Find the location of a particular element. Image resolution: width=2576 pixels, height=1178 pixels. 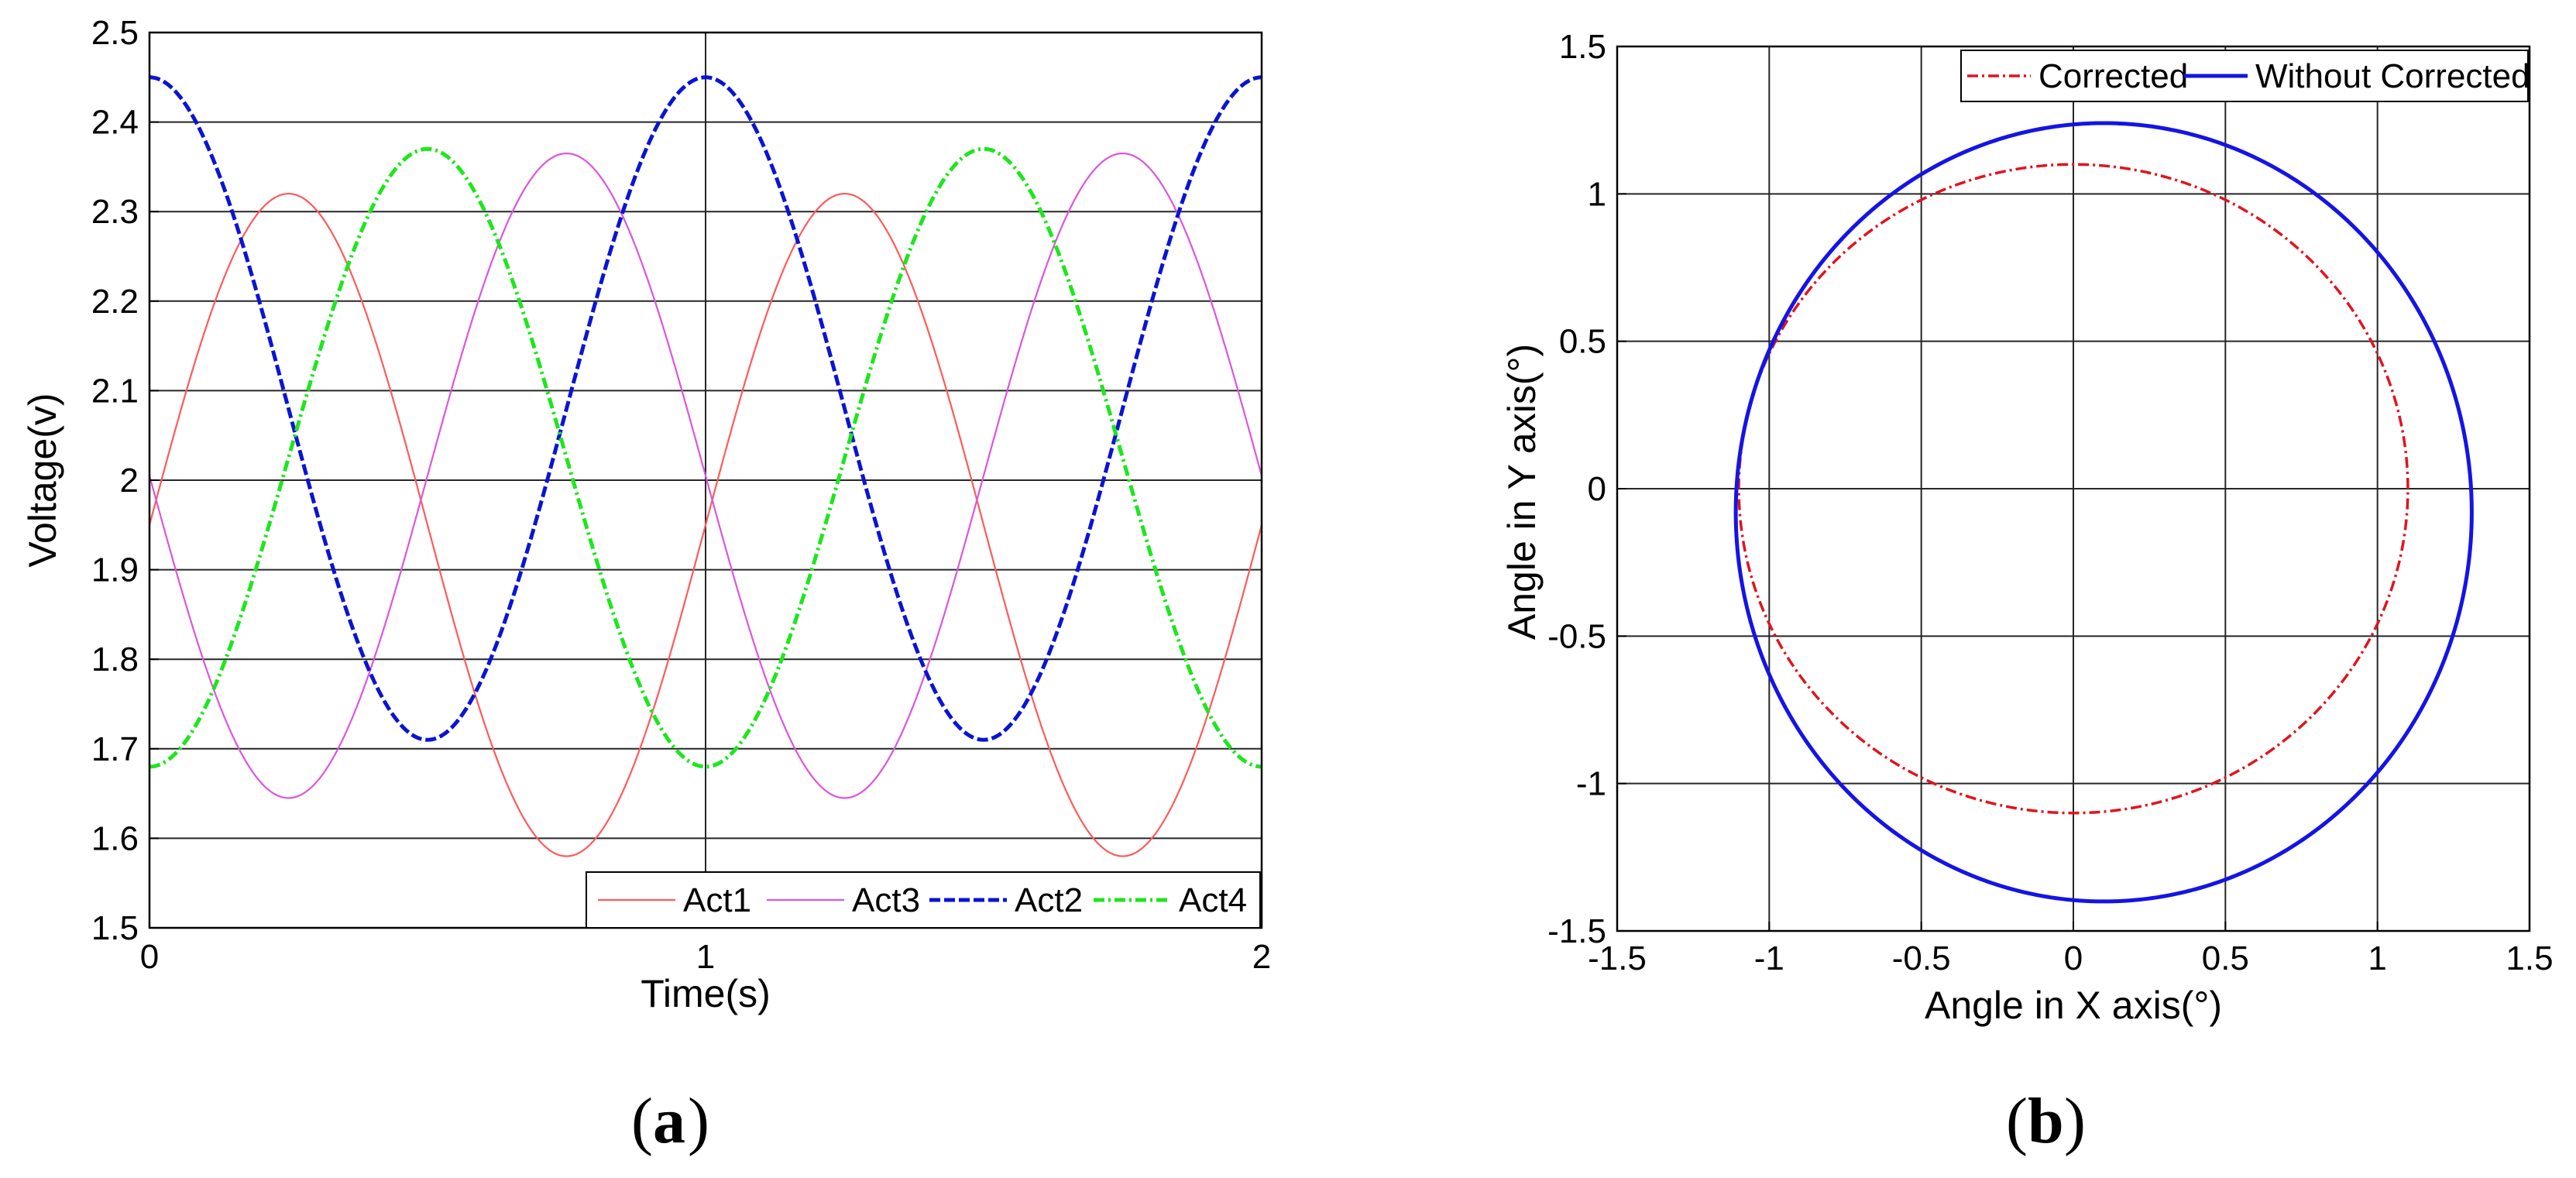

x-ticks-a: 0 1 2 is located at coordinates (705, 947).